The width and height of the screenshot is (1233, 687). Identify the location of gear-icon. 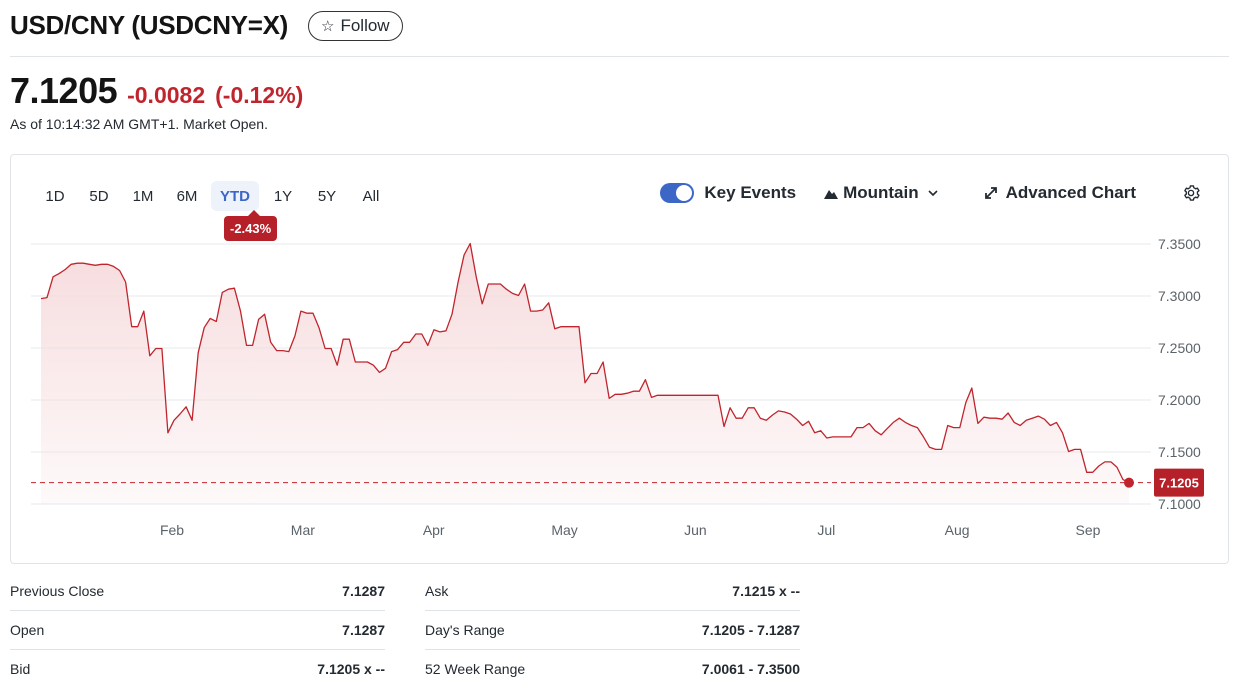
(1191, 193).